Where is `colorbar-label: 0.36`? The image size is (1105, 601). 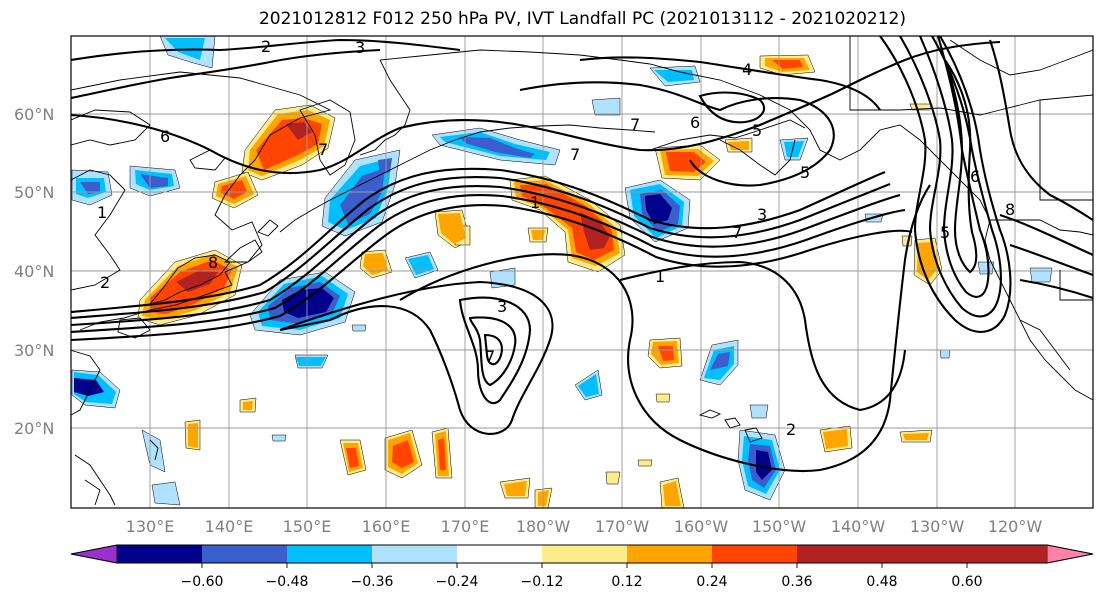
colorbar-label: 0.36 is located at coordinates (796, 582).